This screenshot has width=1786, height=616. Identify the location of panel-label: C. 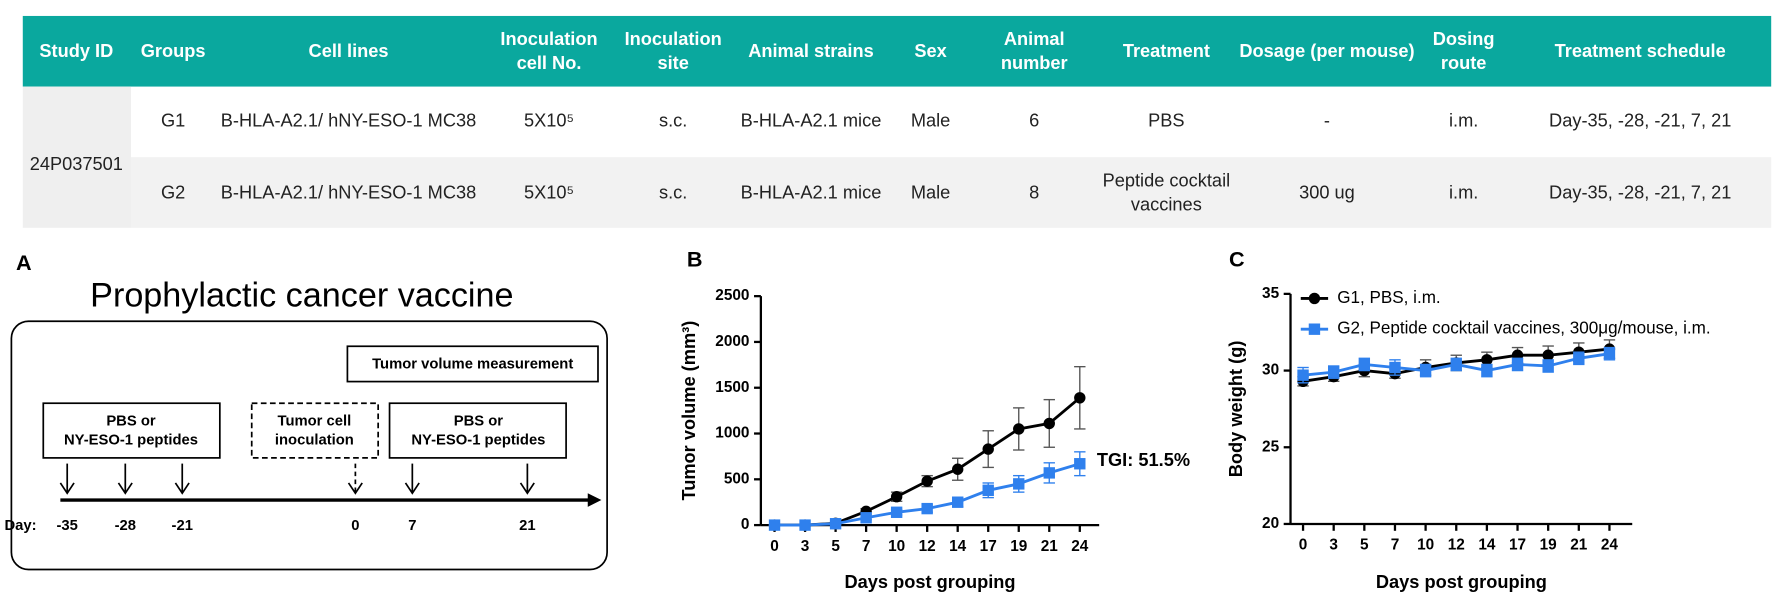
(1237, 259).